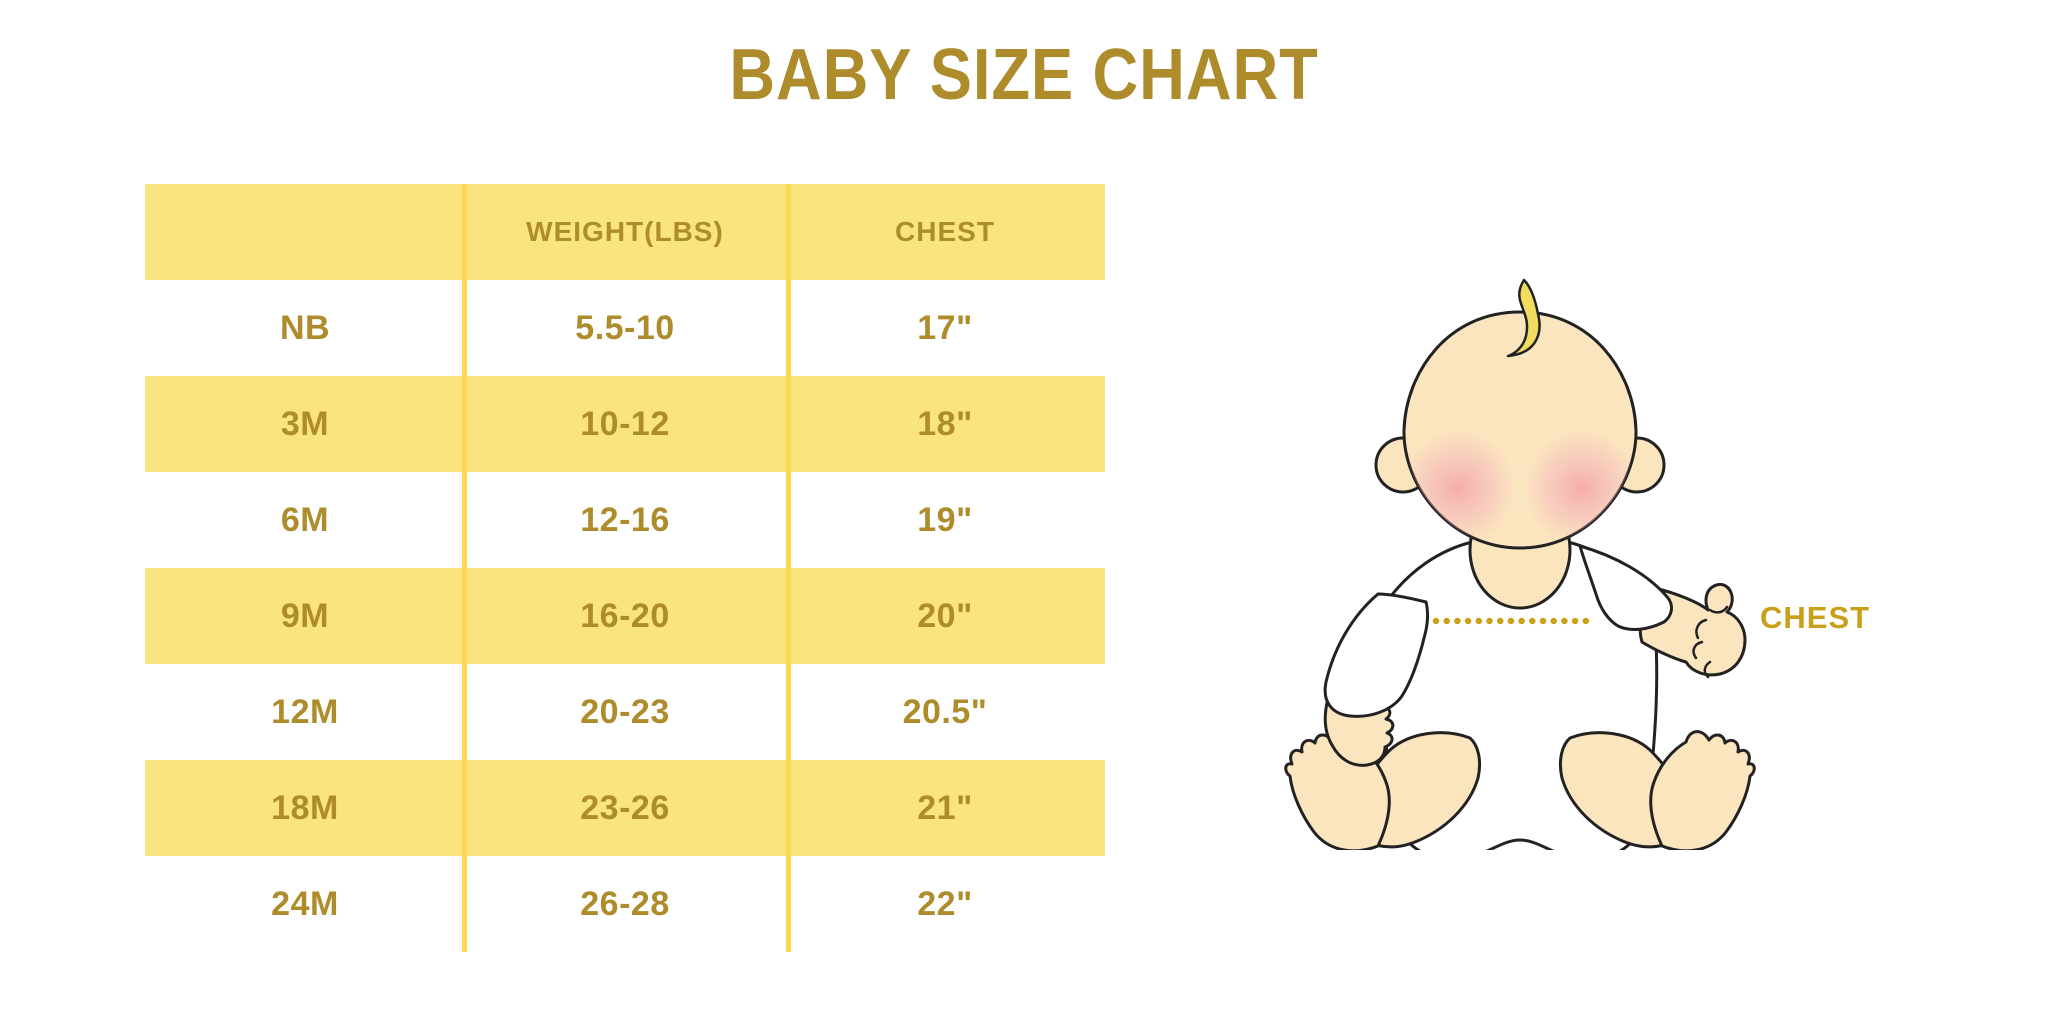  I want to click on table-row: 24M 26-28 22", so click(625, 904).